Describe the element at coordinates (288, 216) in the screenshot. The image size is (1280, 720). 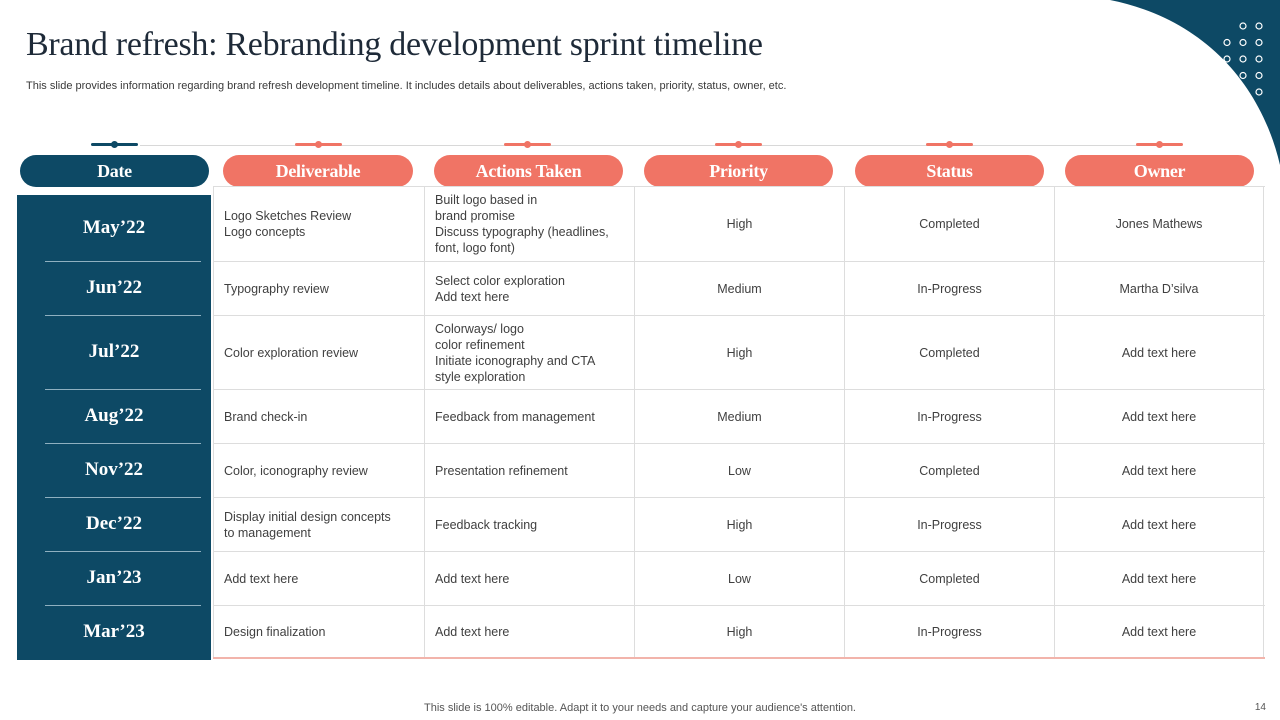
I see `deliverable-cell-line: Logo Sketches Review` at that location.